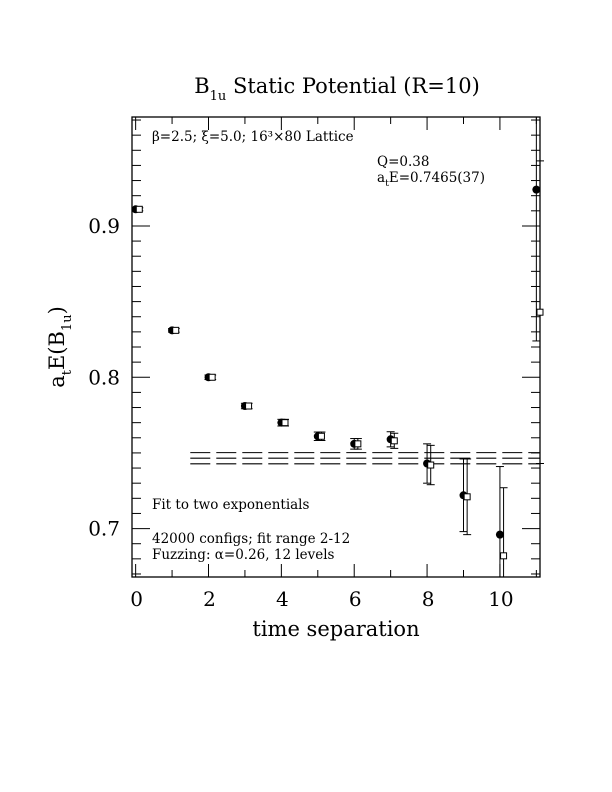  I want to click on y-axis-label: atE(B1u), so click(60, 347).